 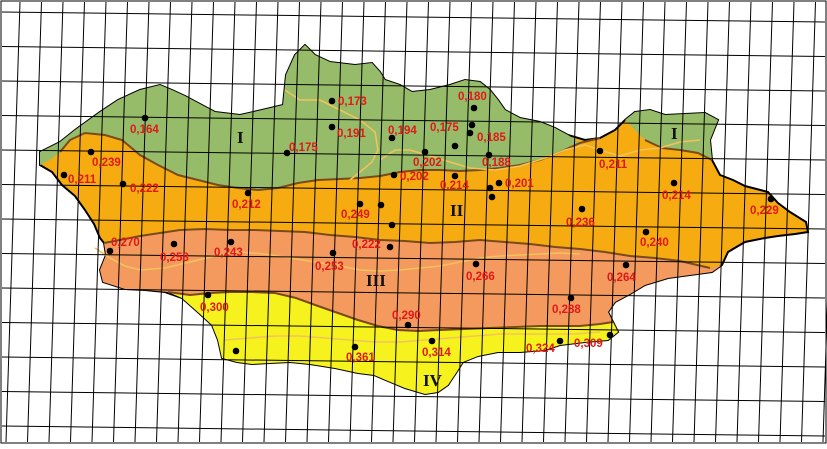 I want to click on station-value: 0,361, so click(x=360, y=358).